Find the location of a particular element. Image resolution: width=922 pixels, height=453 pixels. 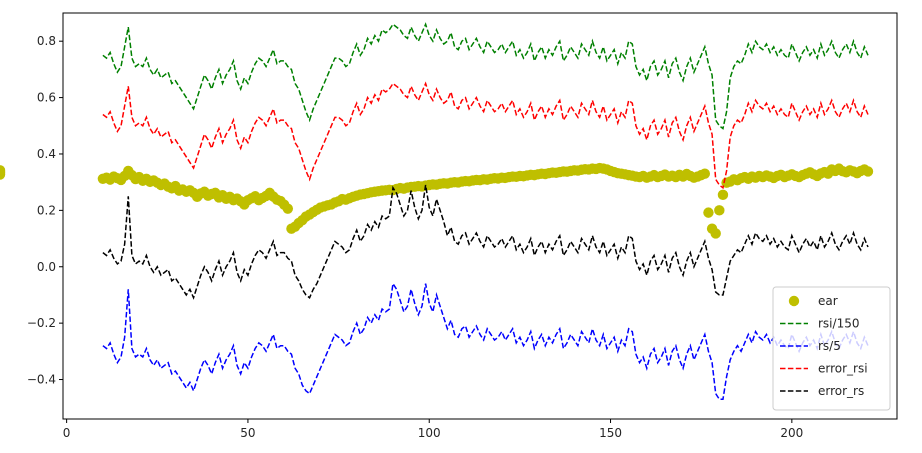

y-tick-label: −0.2 is located at coordinates (41, 323).